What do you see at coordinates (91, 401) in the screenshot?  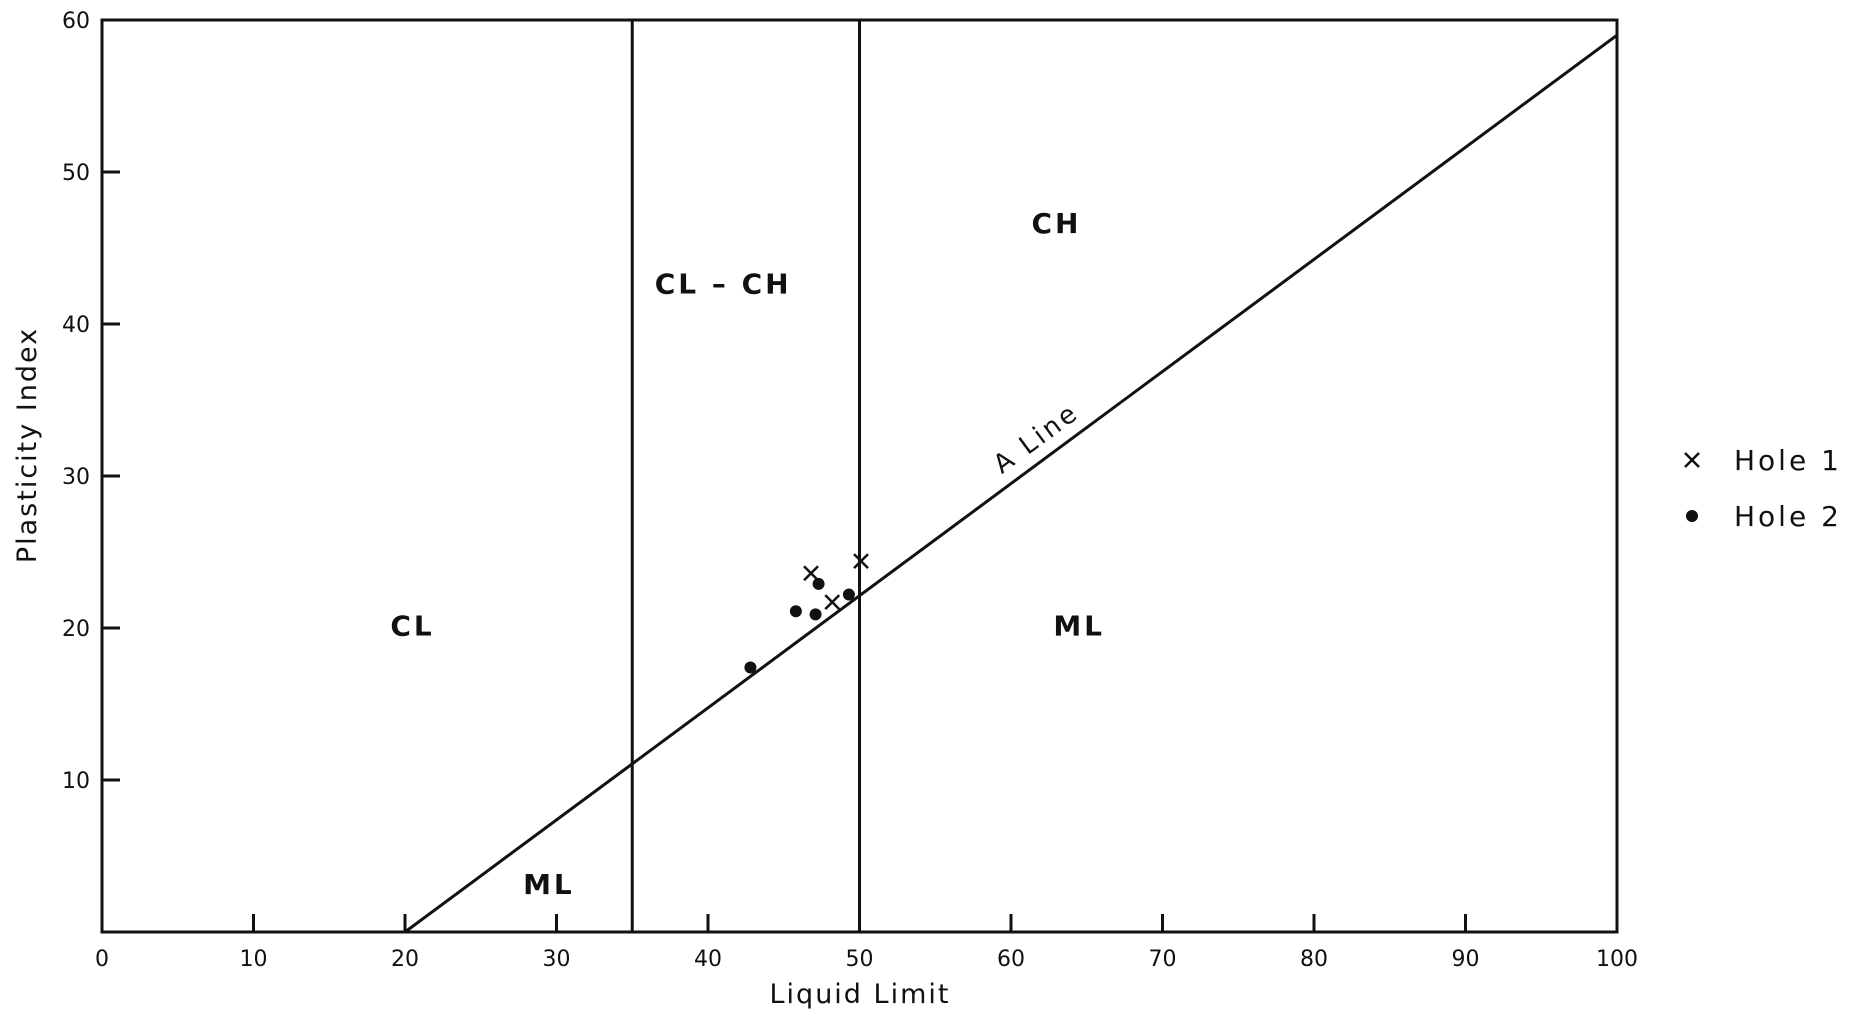 I see `y-axis-ticks: 10 20 30 40 50 60` at bounding box center [91, 401].